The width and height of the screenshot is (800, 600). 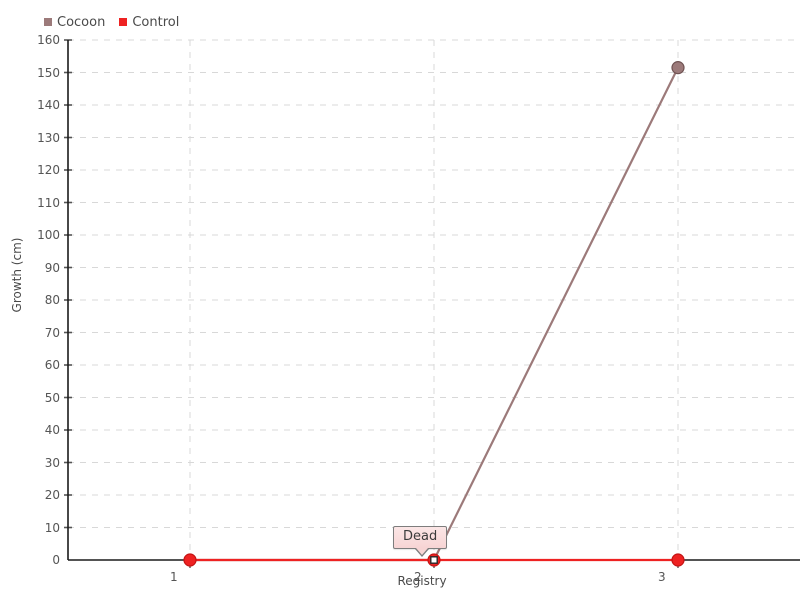 What do you see at coordinates (40, 398) in the screenshot?
I see `y-tick-label: 50` at bounding box center [40, 398].